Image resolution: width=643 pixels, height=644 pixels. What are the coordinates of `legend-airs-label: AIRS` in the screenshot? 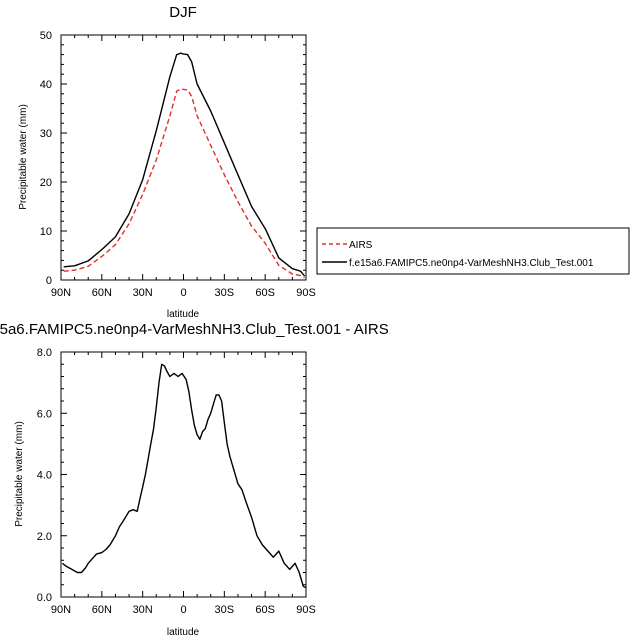 It's located at (361, 245).